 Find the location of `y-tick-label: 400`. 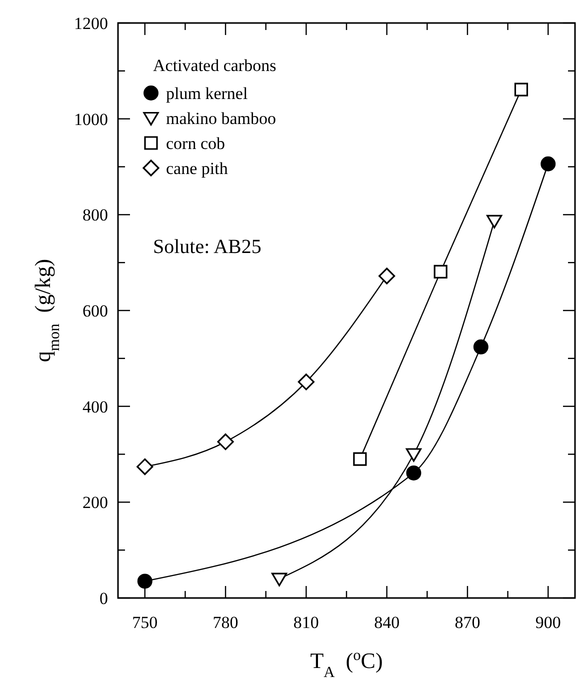

y-tick-label: 400 is located at coordinates (95, 406).